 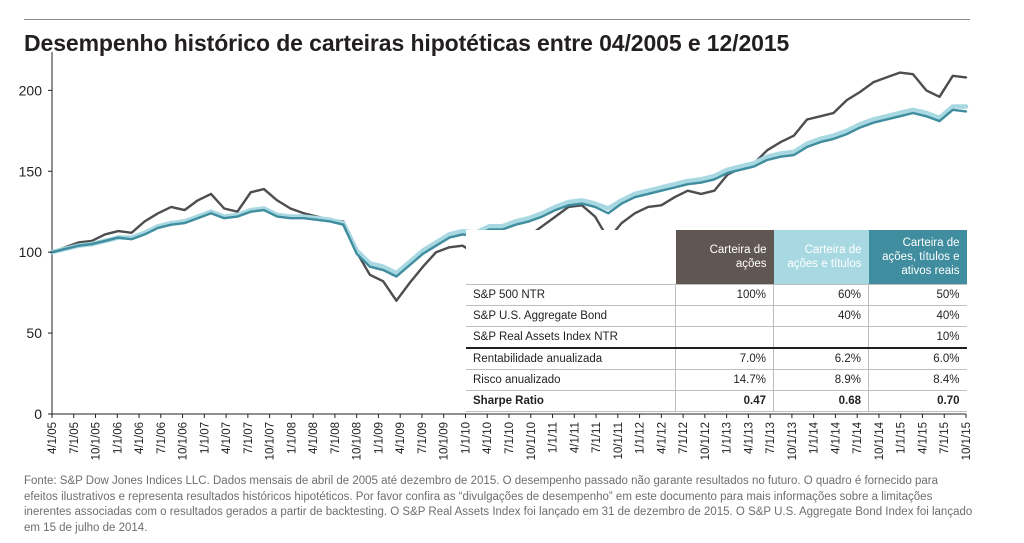 What do you see at coordinates (821, 295) in the screenshot?
I see `cell-value: 60%` at bounding box center [821, 295].